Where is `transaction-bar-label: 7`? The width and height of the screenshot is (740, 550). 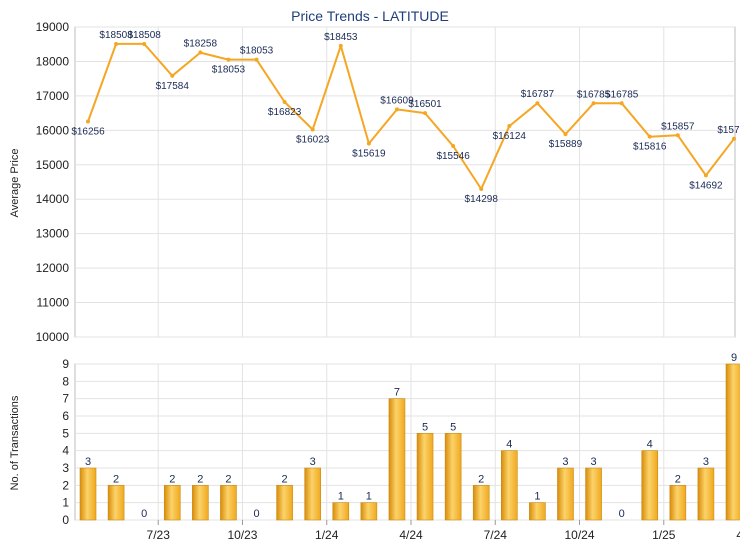
transaction-bar-label: 7 is located at coordinates (397, 393).